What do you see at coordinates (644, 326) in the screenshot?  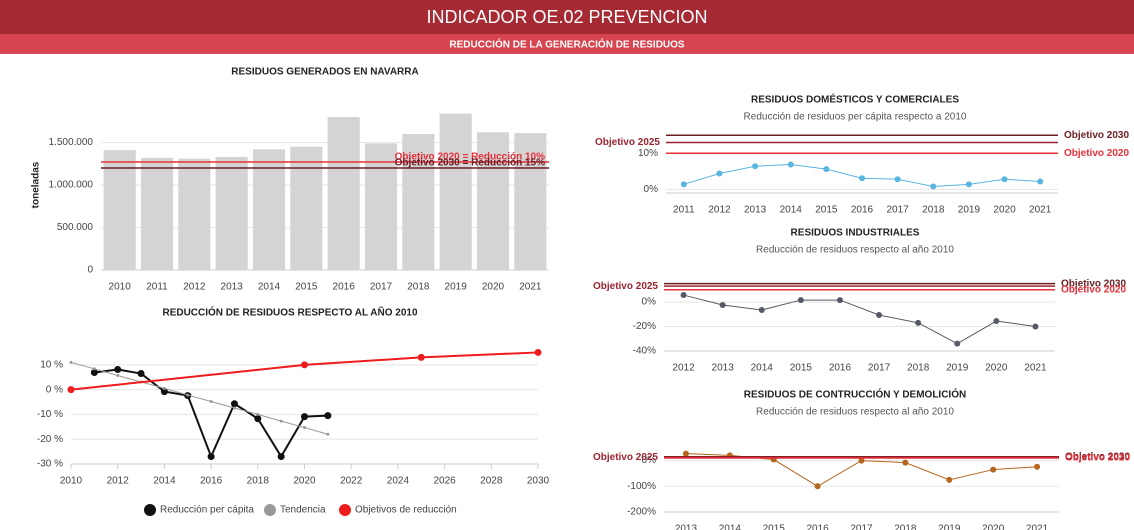 I see `y-tick-label: -20%` at bounding box center [644, 326].